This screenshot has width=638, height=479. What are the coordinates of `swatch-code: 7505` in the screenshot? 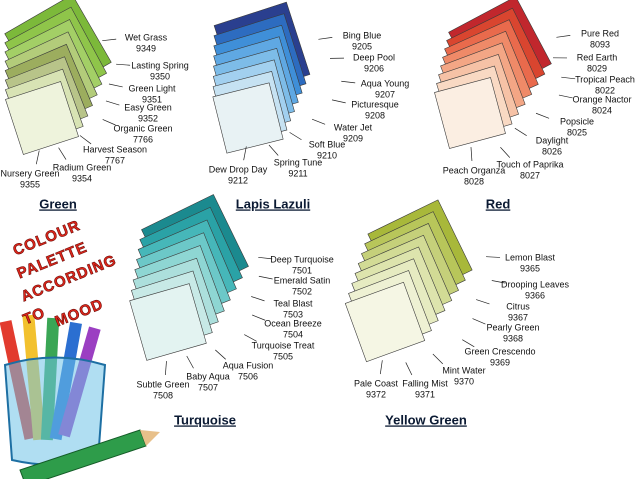 It's located at (283, 356).